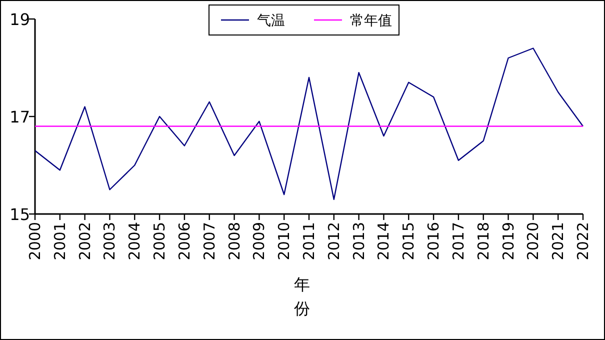 The height and width of the screenshot is (340, 605). What do you see at coordinates (271, 21) in the screenshot?
I see `legend-label: 气温` at bounding box center [271, 21].